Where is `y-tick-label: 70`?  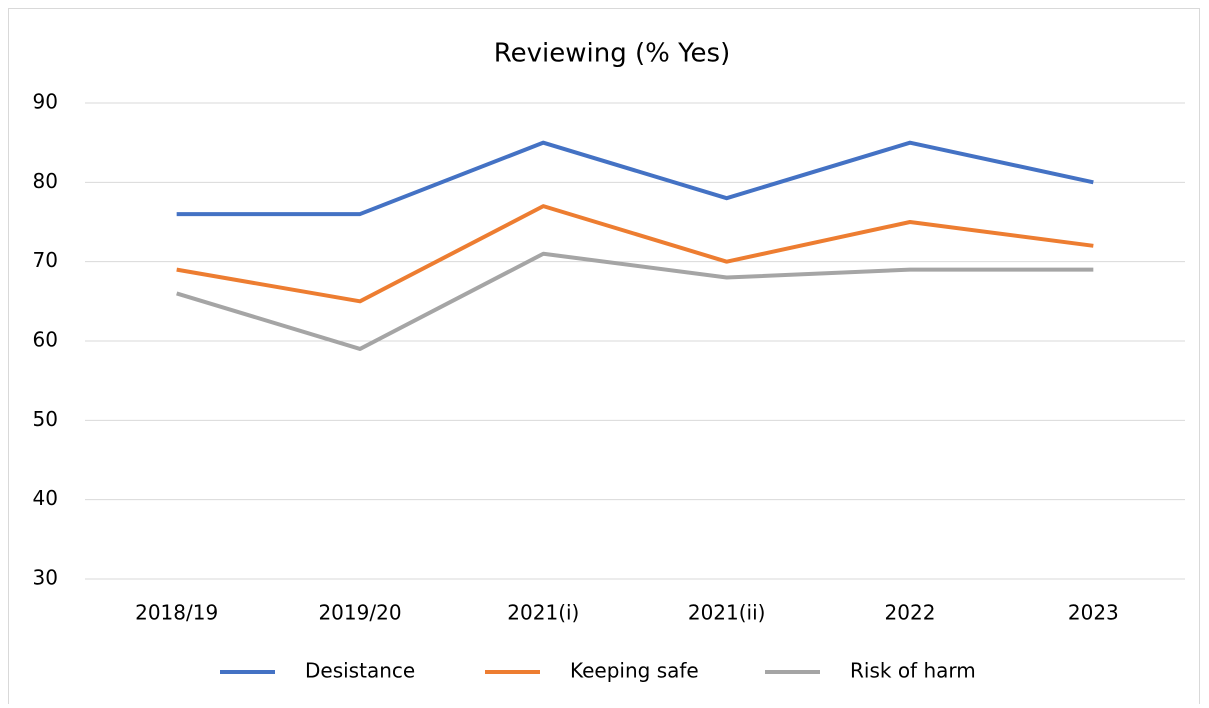
y-tick-label: 70 is located at coordinates (45, 260).